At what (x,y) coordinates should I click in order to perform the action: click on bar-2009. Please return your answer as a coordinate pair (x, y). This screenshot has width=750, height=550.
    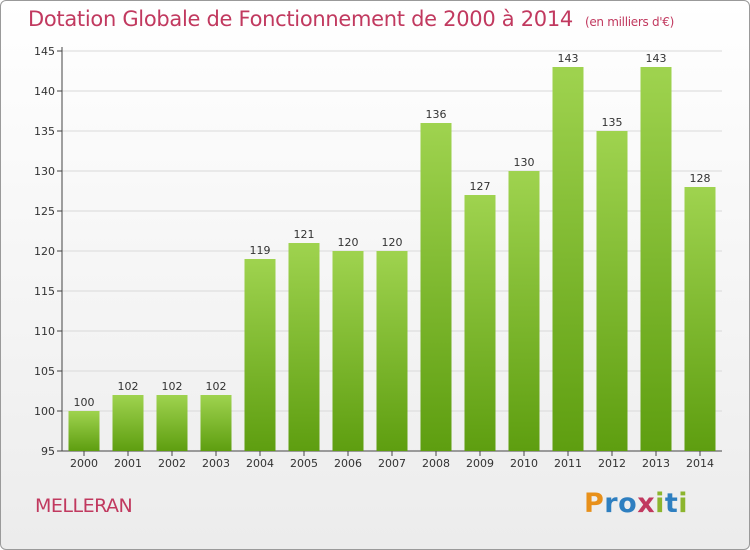
    Looking at the image, I should click on (480, 323).